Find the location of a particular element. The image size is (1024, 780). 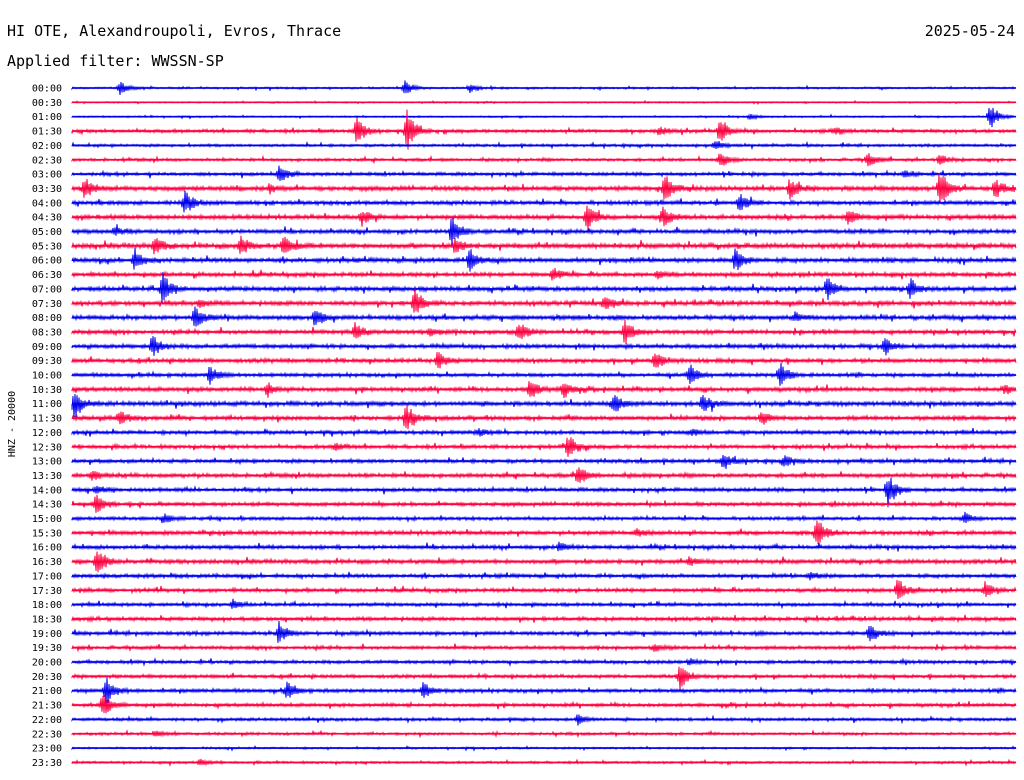

row-time-label: 15:30 is located at coordinates (47, 533).